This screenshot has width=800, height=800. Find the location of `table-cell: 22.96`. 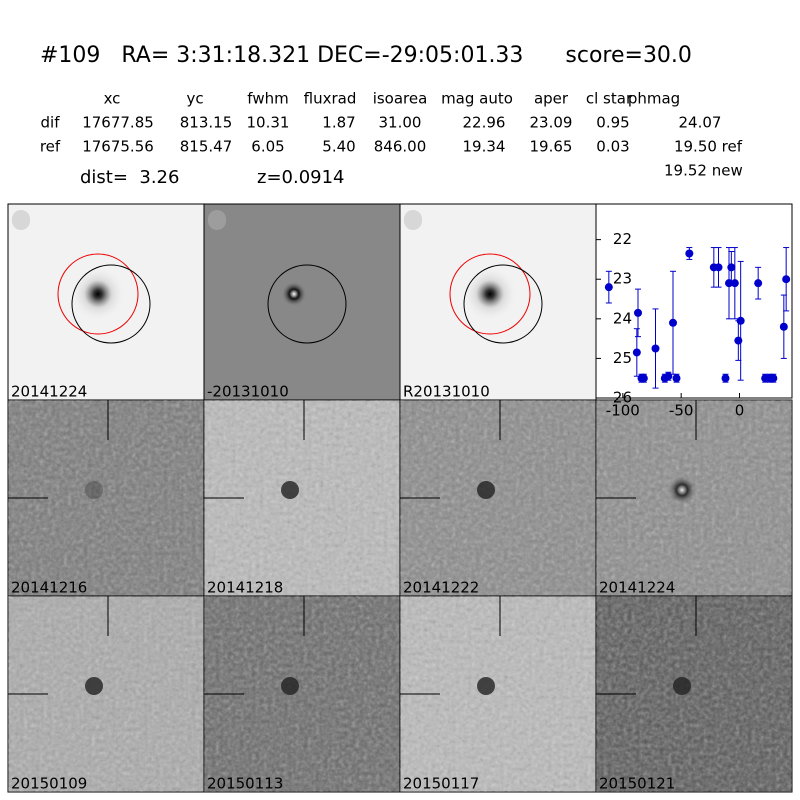

table-cell: 22.96 is located at coordinates (484, 123).